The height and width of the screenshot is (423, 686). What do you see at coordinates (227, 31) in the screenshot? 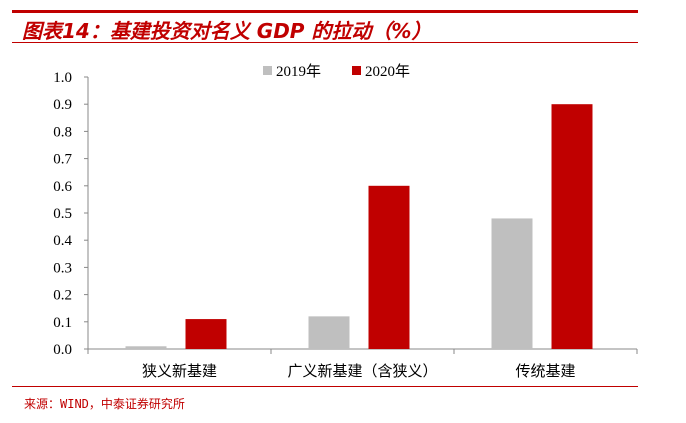
I see `figure-title: 图表14：基建投资对名义 GDP 的拉动（%）` at bounding box center [227, 31].